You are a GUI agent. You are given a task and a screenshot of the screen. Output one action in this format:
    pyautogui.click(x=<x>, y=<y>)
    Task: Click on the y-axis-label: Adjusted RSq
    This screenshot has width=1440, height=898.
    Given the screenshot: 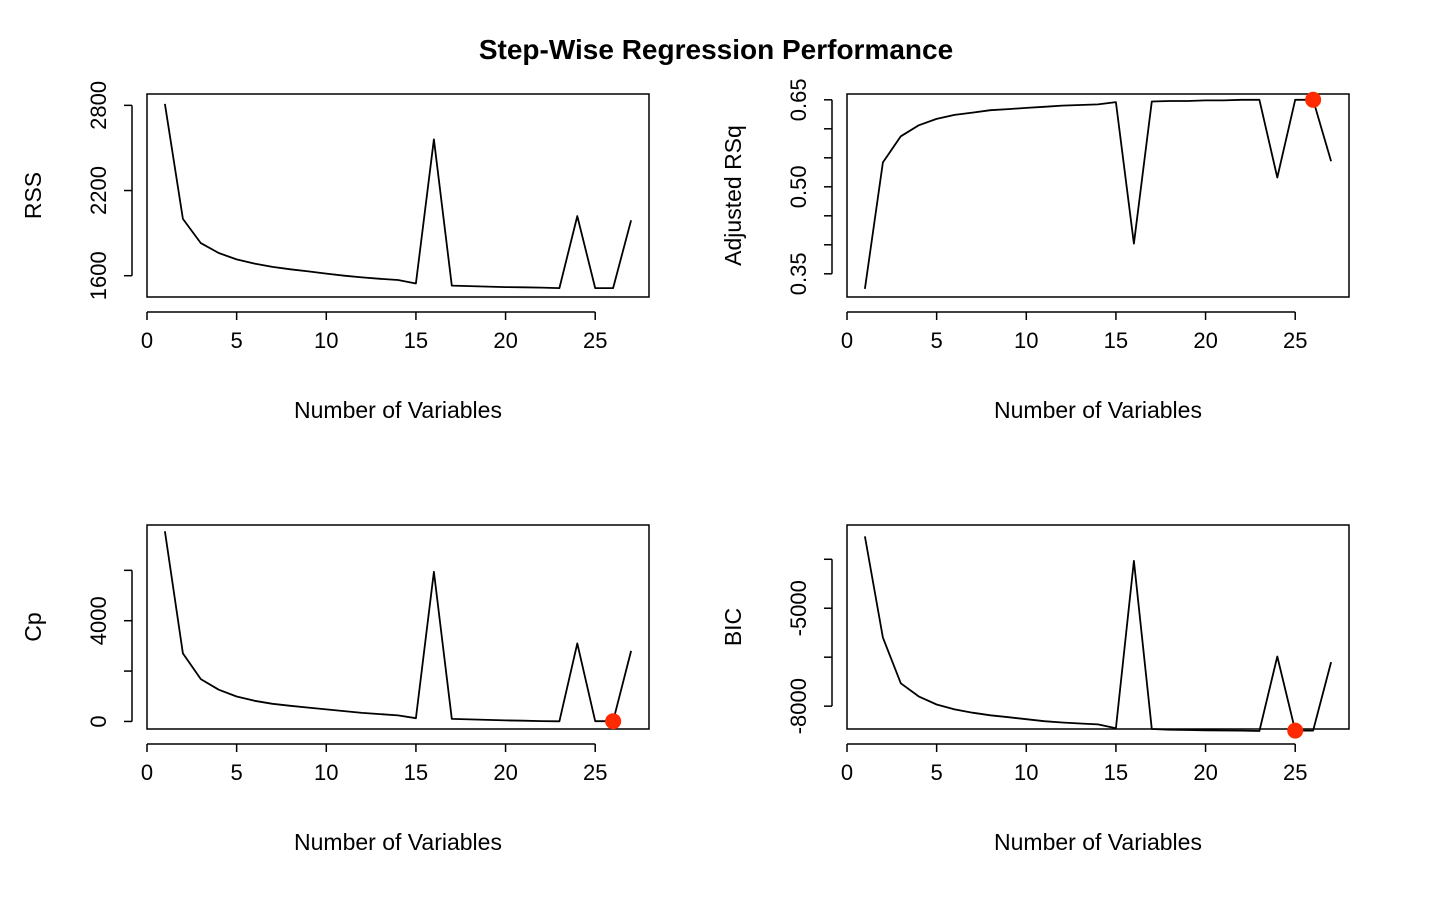 What is the action you would take?
    pyautogui.click(x=733, y=195)
    